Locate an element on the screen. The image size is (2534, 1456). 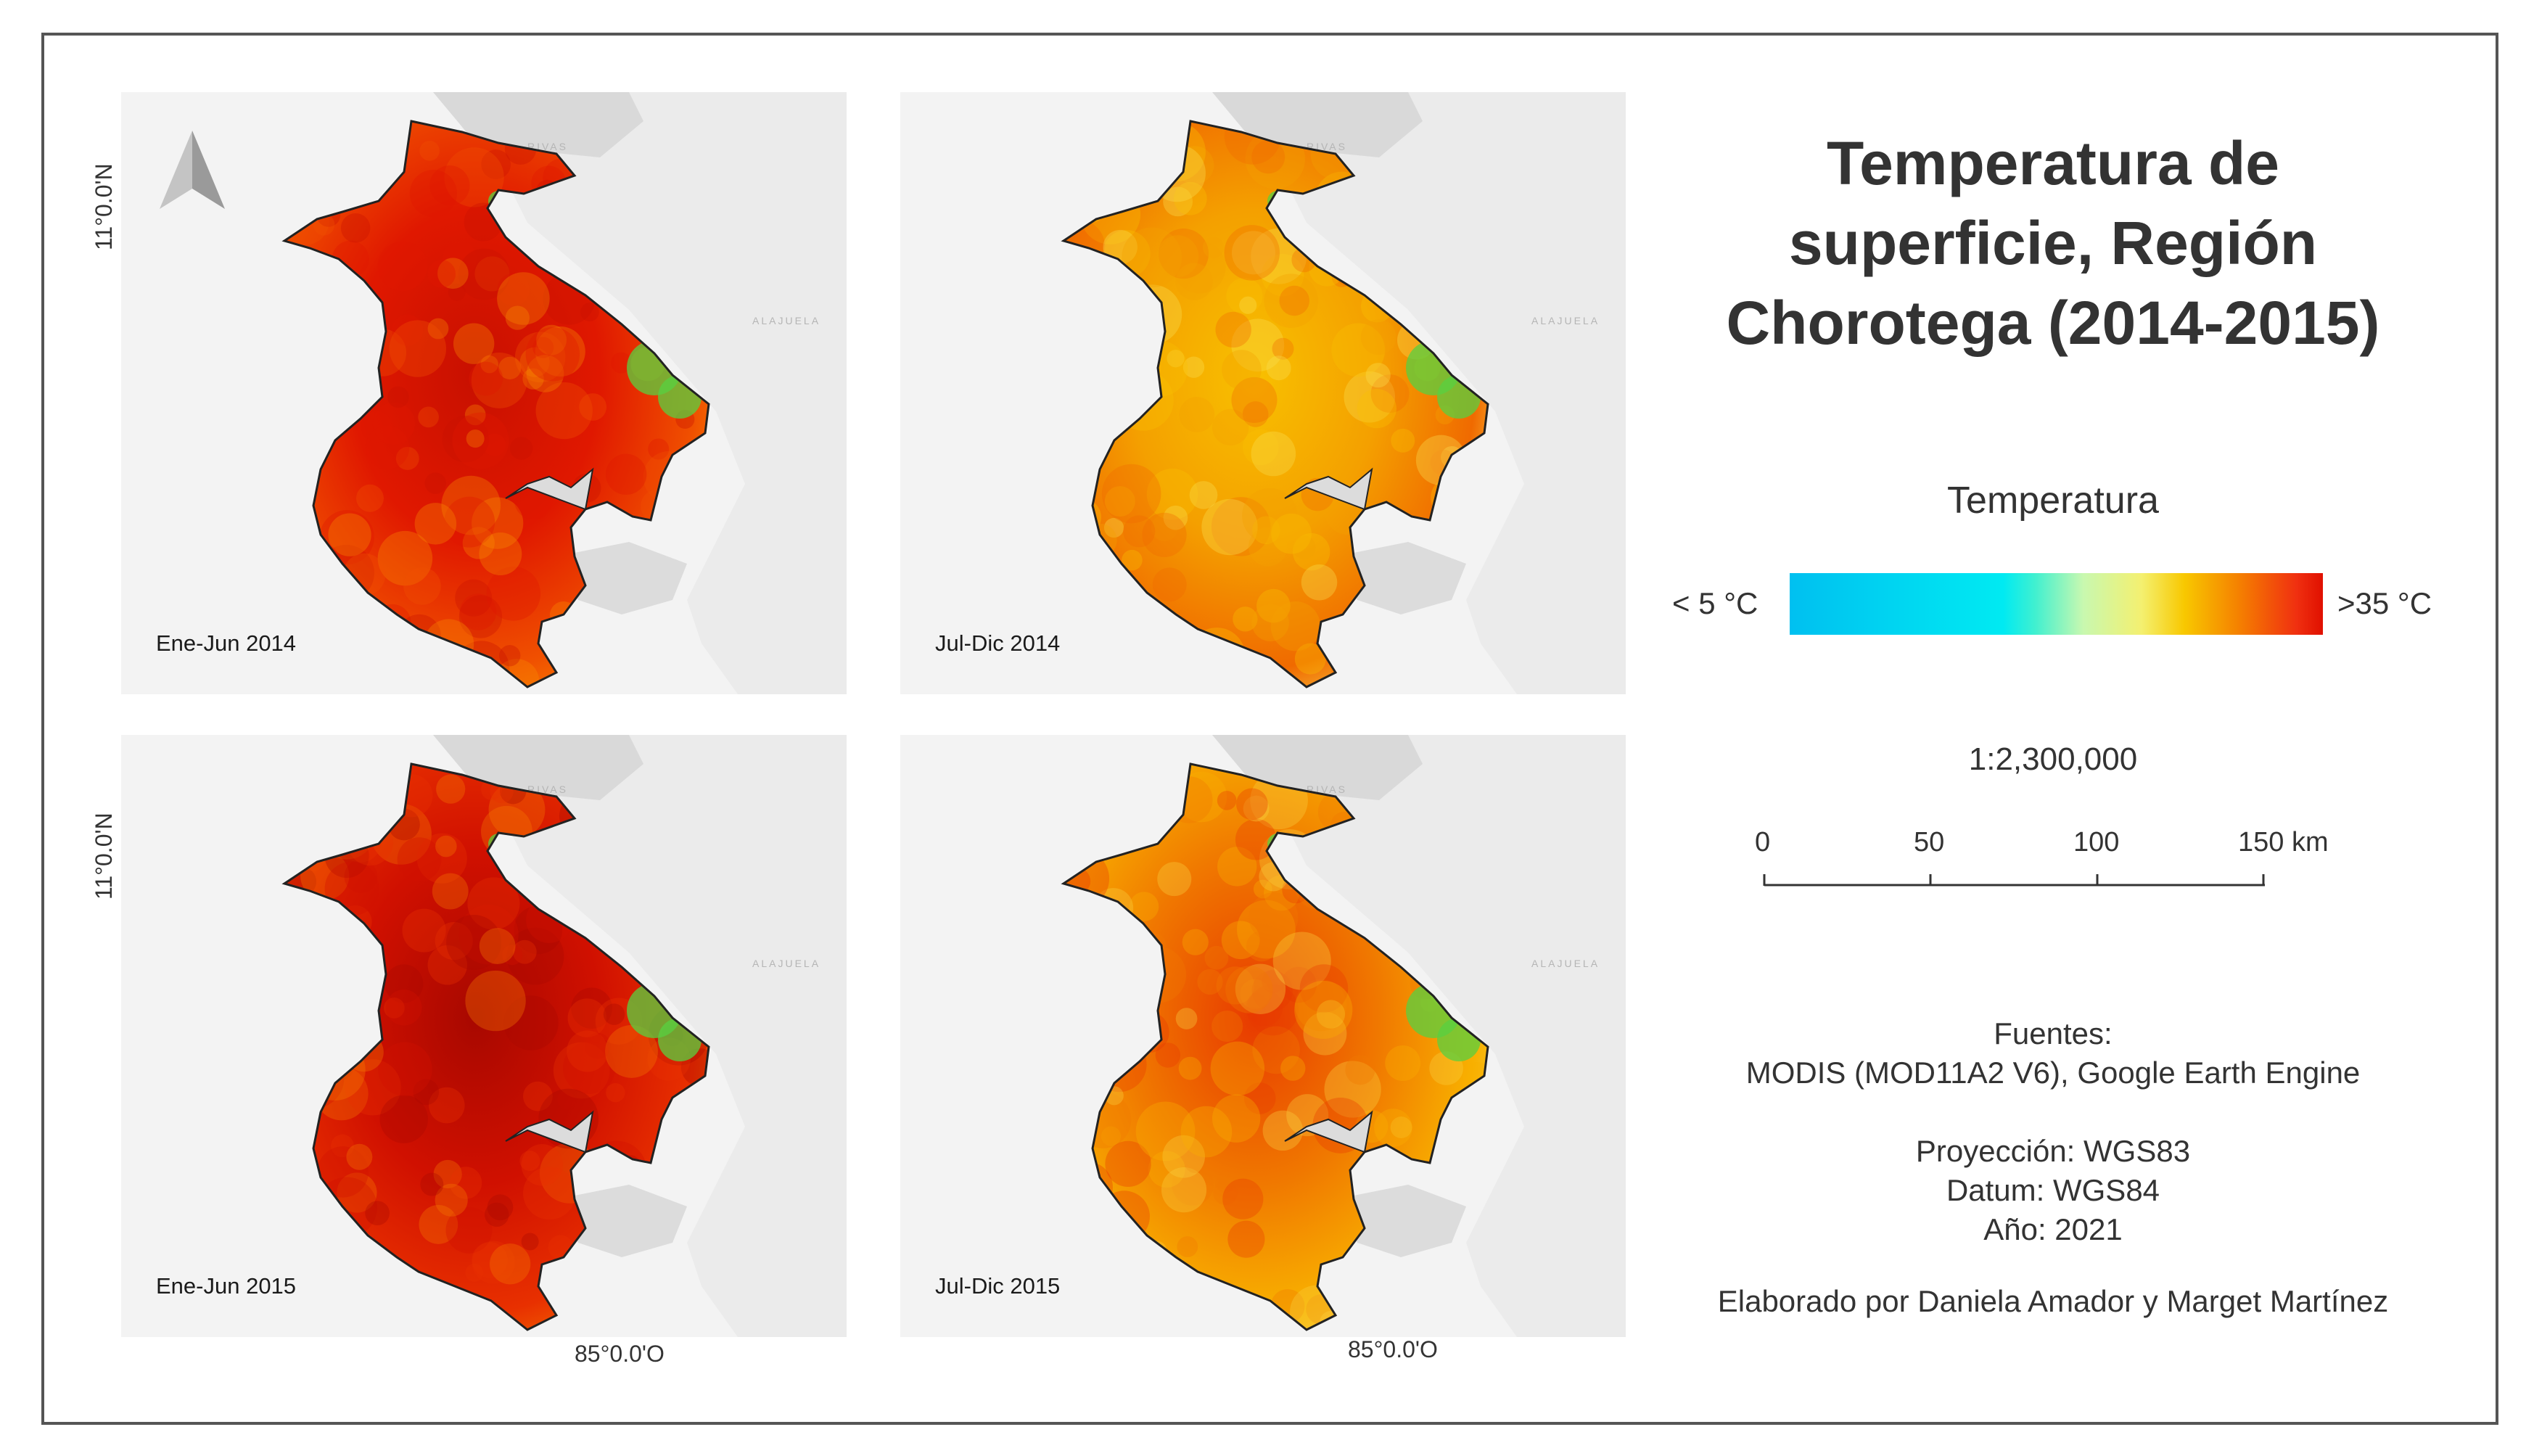
panel-label: Ene-Jun 2015 is located at coordinates (226, 1286).